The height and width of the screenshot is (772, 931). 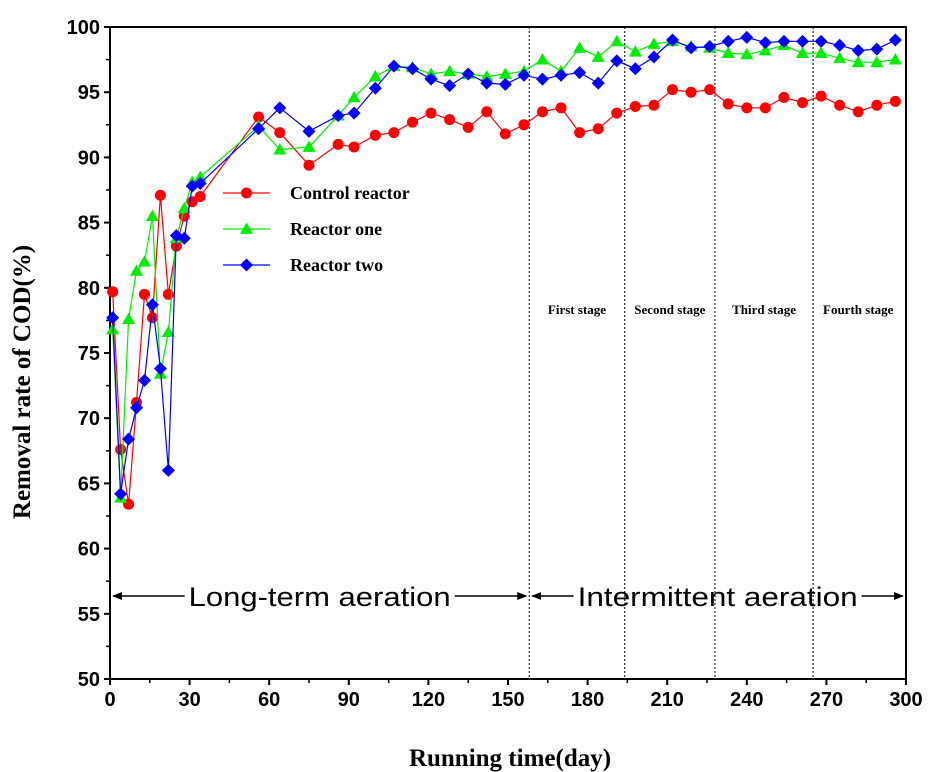 I want to click on x-tick-label: 150, so click(x=507, y=700).